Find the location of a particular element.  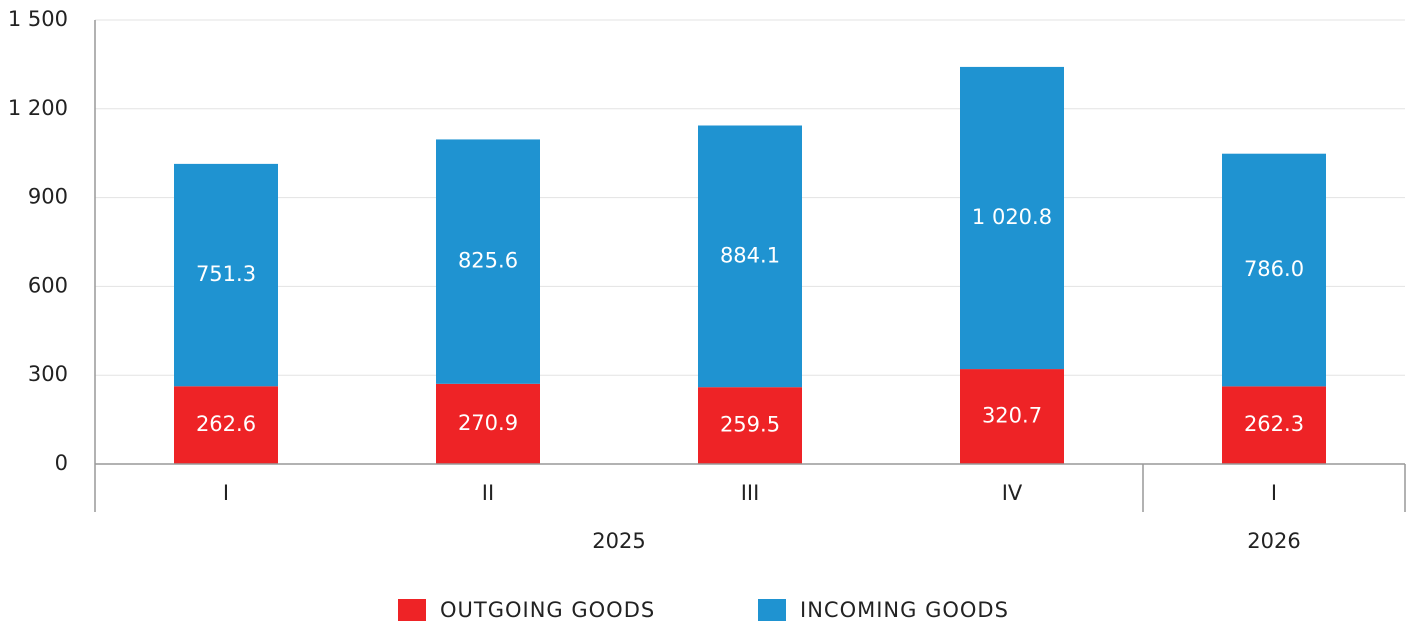

y-tick-label: 600 is located at coordinates (48, 285).